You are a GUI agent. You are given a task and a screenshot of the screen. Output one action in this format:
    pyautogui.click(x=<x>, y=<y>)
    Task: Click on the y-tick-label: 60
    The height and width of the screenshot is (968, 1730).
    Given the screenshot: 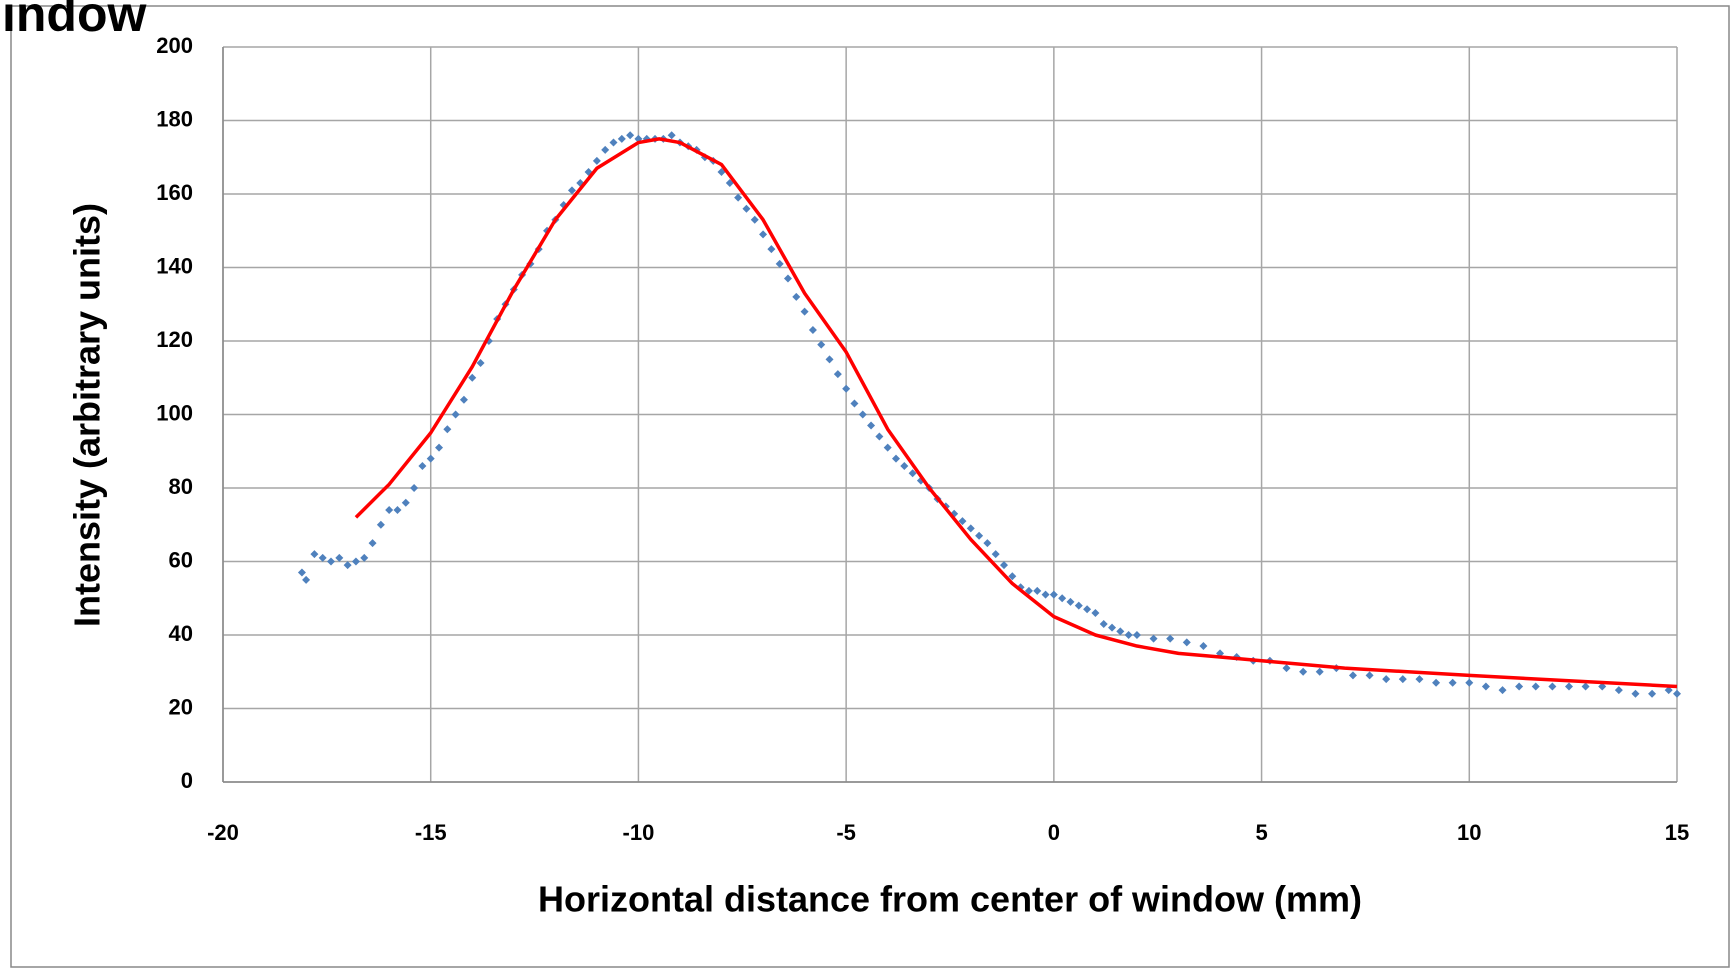 What is the action you would take?
    pyautogui.click(x=181, y=559)
    